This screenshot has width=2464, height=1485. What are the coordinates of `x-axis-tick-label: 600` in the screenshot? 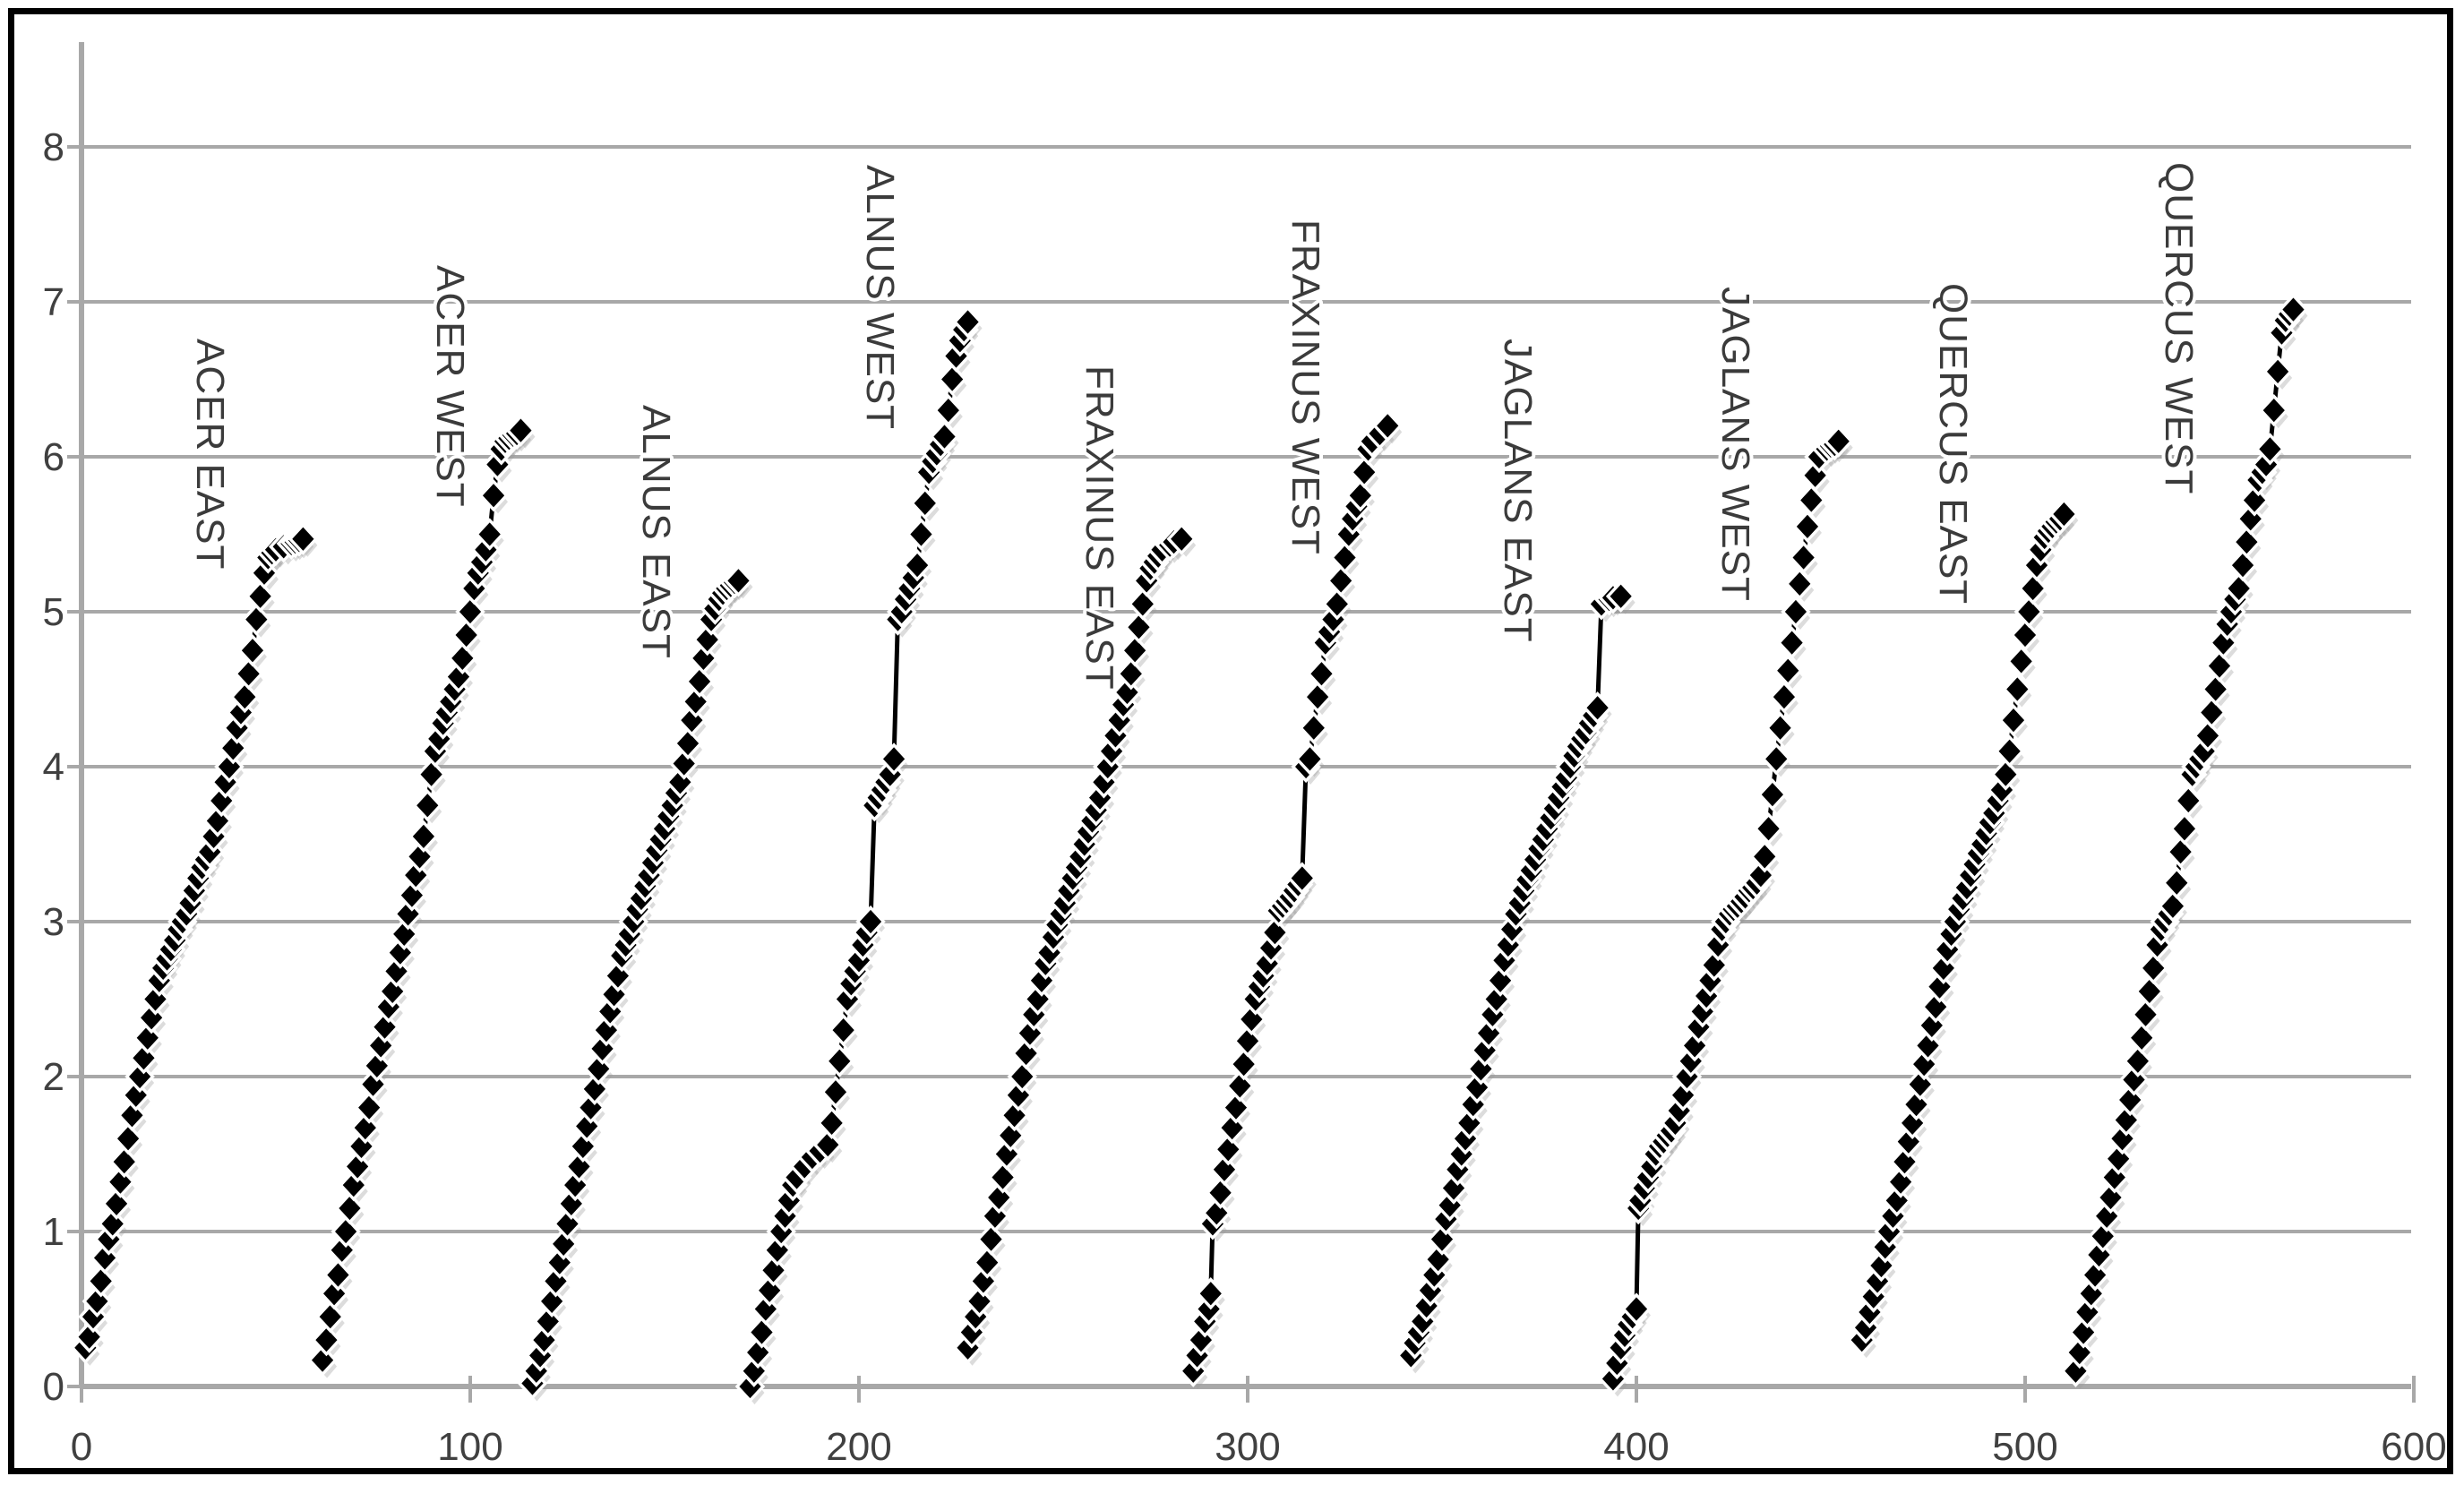 It's located at (2413, 1447).